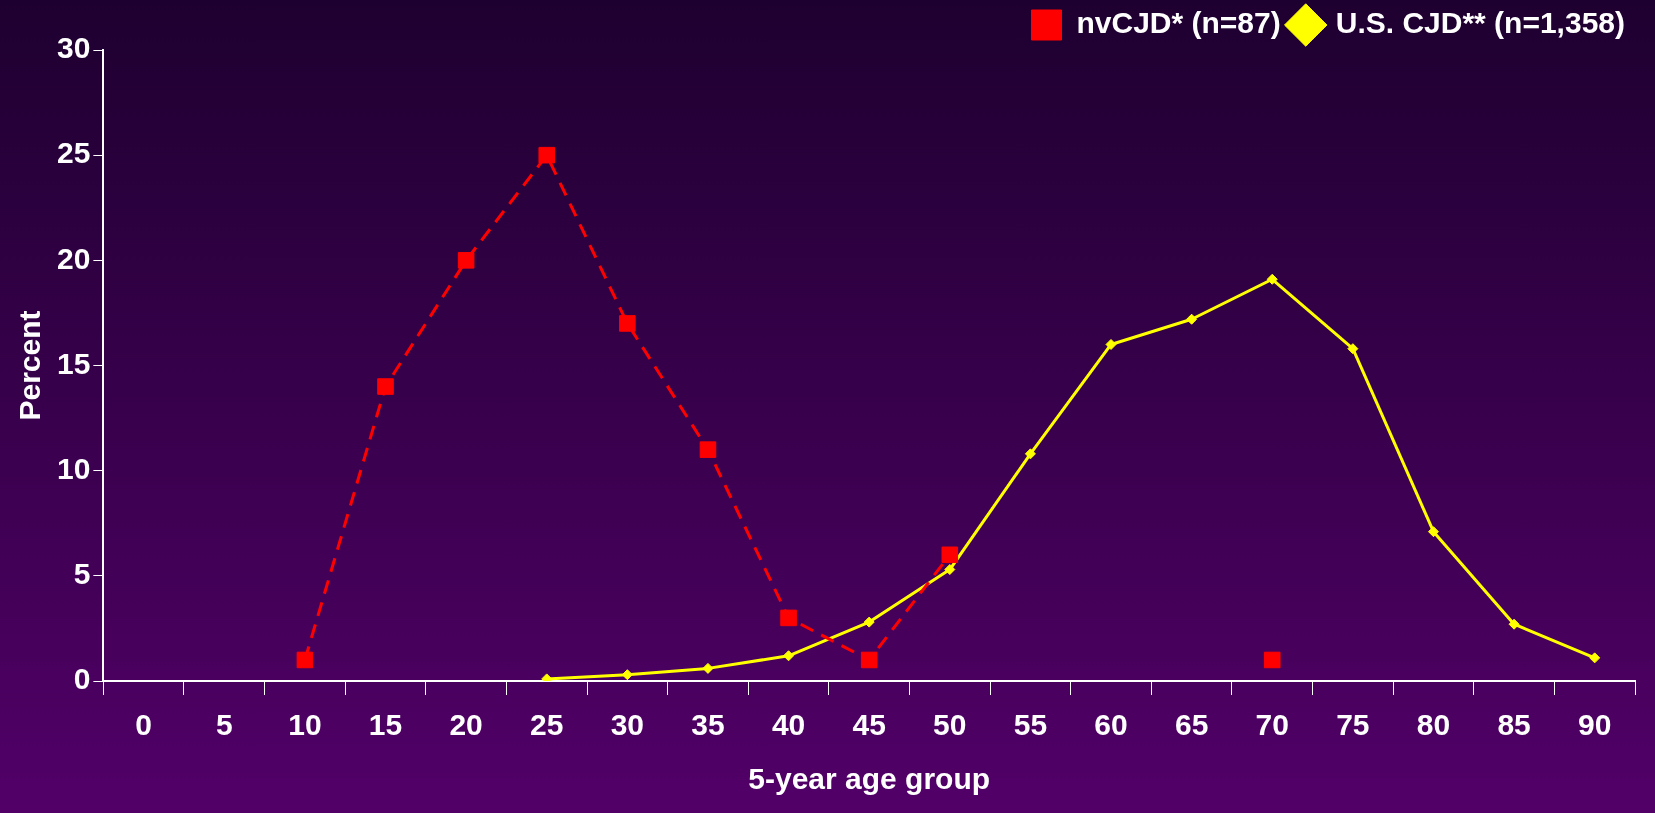 This screenshot has height=813, width=1655. What do you see at coordinates (1178, 23) in the screenshot?
I see `legend-label: nvCJD* (n=87)` at bounding box center [1178, 23].